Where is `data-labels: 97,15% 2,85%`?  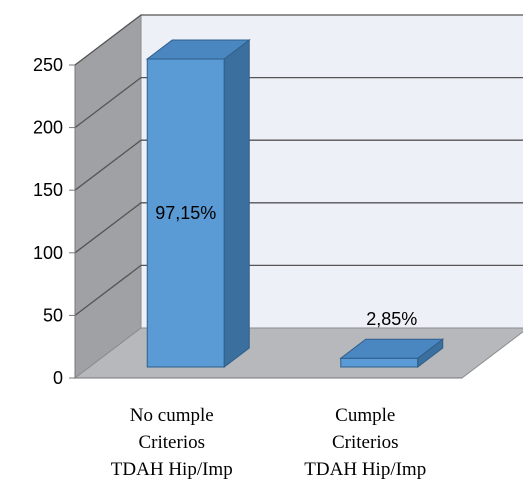 data-labels: 97,15% 2,85% is located at coordinates (286, 266).